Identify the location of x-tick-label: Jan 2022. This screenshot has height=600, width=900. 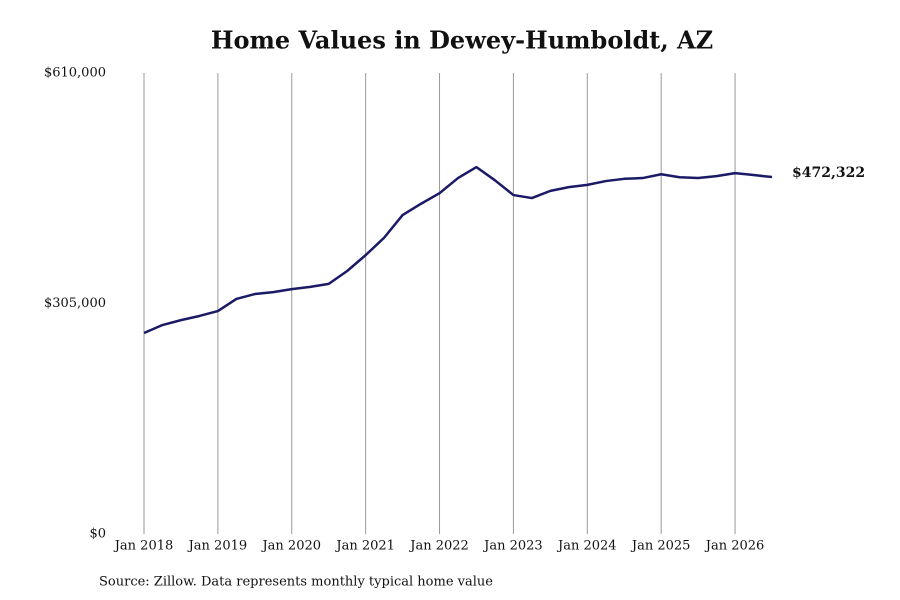
(438, 546).